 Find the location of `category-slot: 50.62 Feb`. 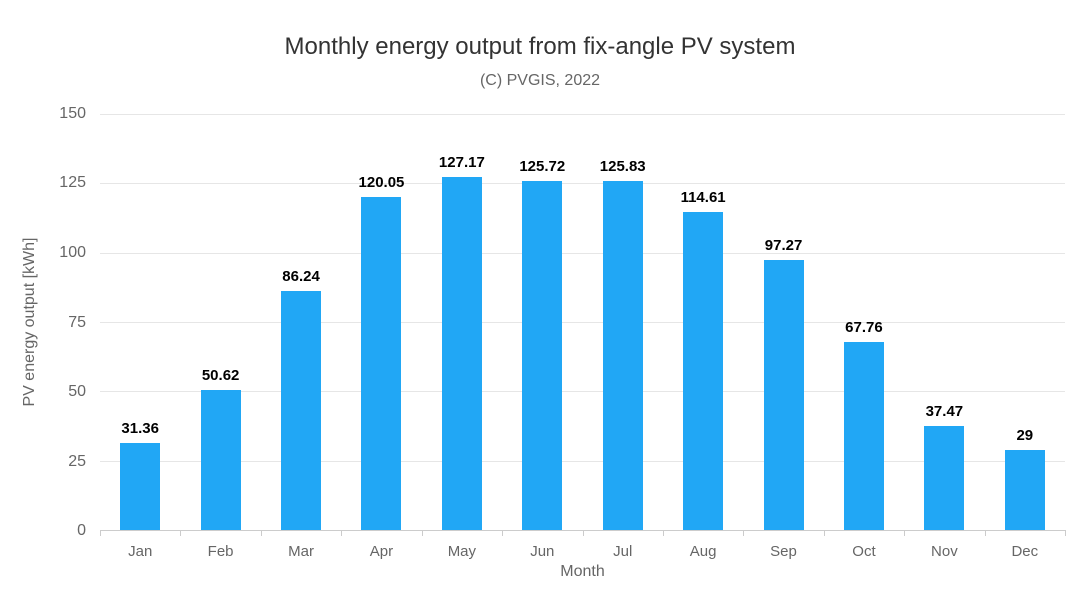

category-slot: 50.62 Feb is located at coordinates (220, 337).